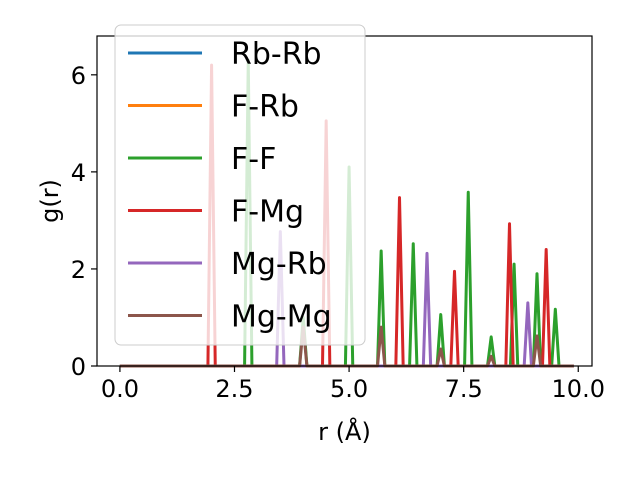  Describe the element at coordinates (253, 159) in the screenshot. I see `legend-label: F-F` at that location.